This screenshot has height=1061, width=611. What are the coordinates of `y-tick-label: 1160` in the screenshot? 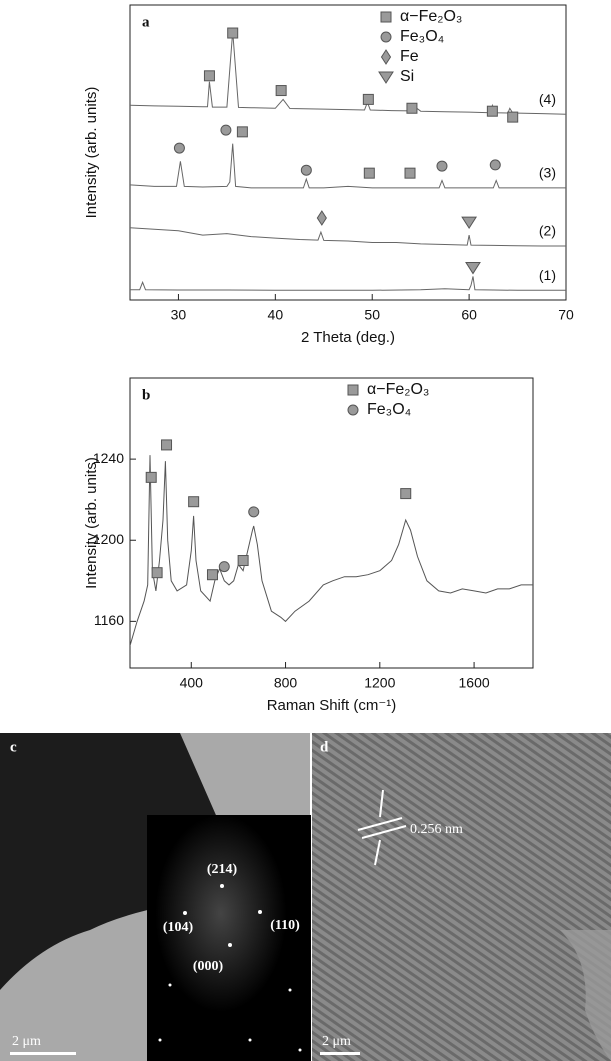 It's located at (109, 620).